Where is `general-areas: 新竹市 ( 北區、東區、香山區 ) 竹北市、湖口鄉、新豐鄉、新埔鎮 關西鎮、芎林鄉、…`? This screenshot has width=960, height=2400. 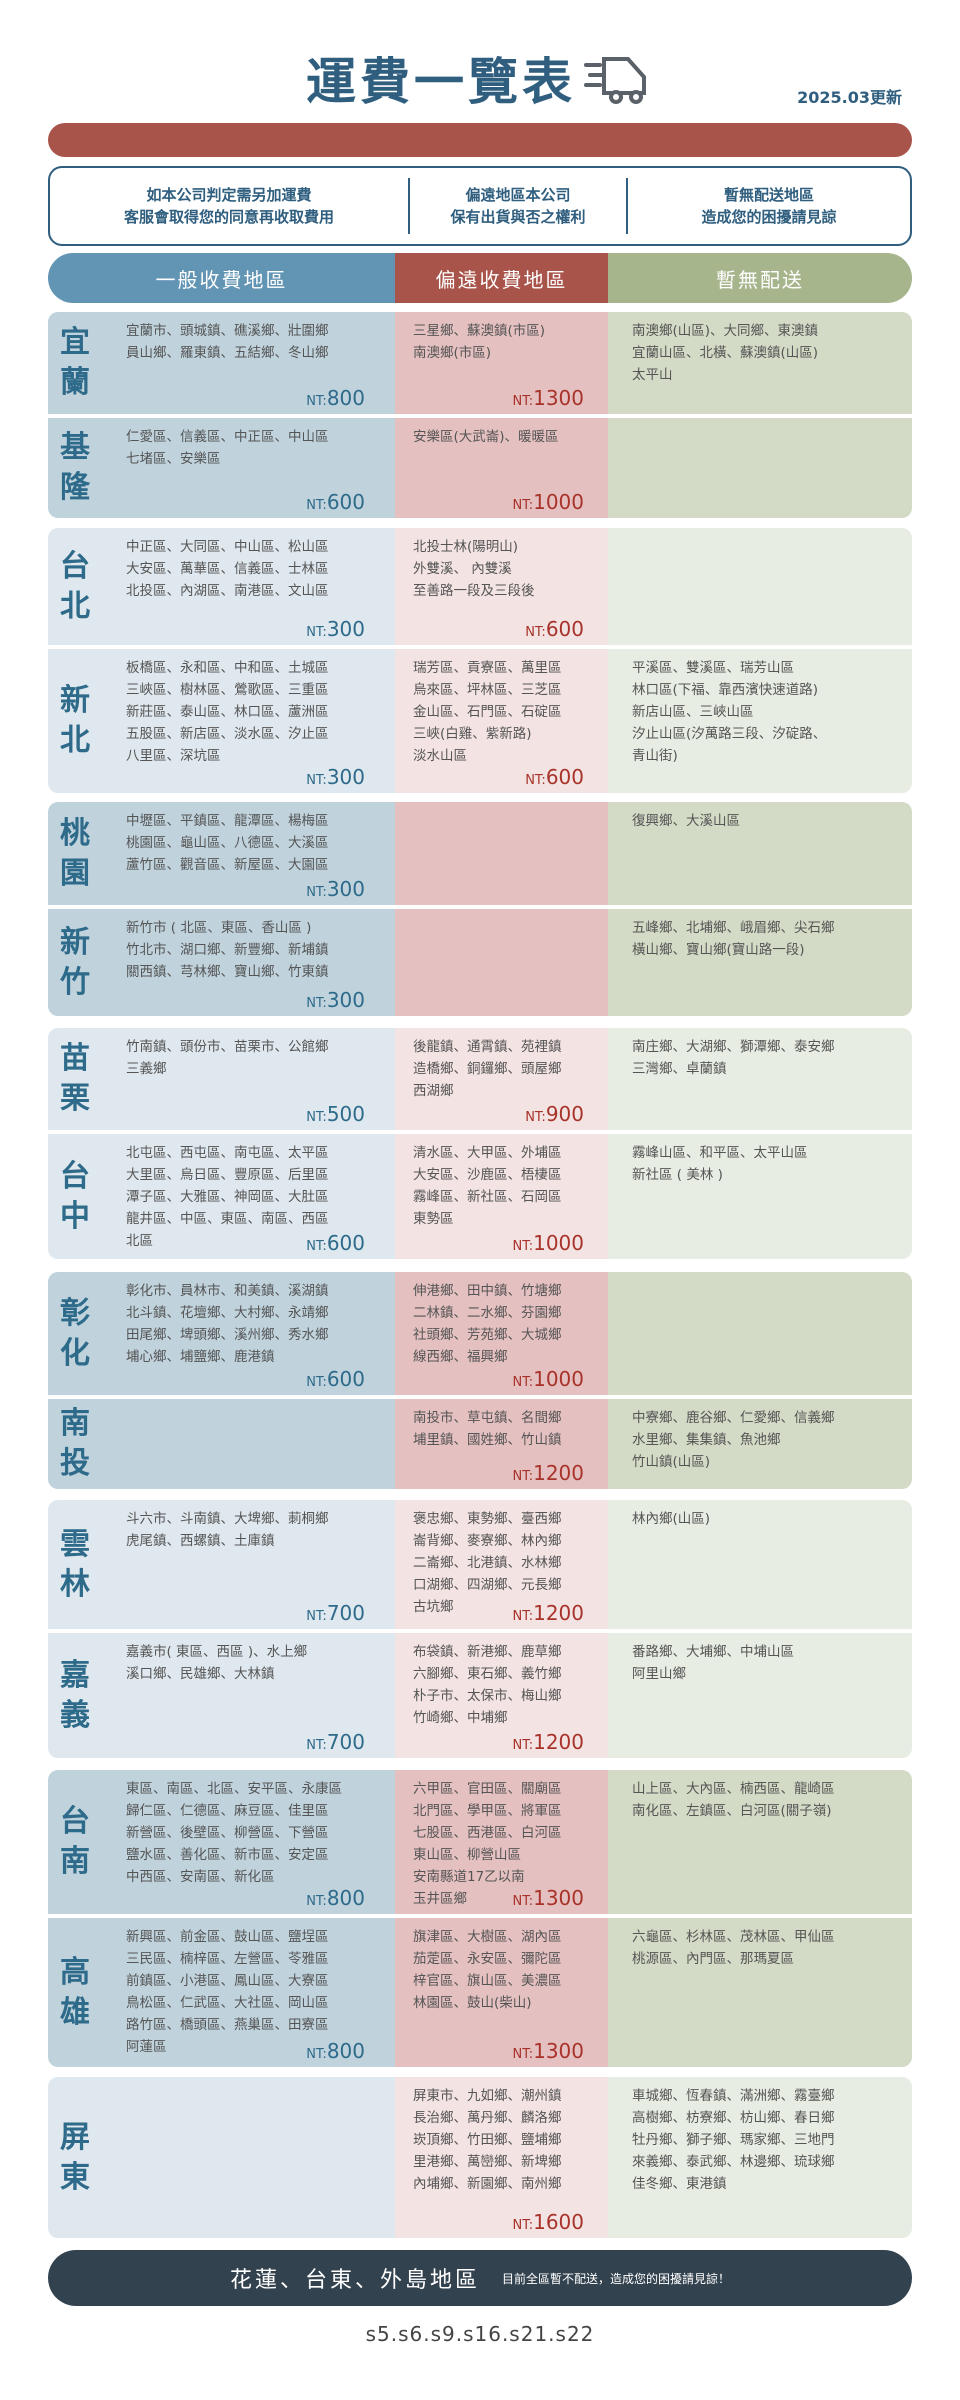
general-areas: 新竹市 ( 北區、東區、香山區 ) 竹北市、湖口鄉、新豐鄉、新埔鎮 關西鎮、芎林鄉、… is located at coordinates (227, 950).